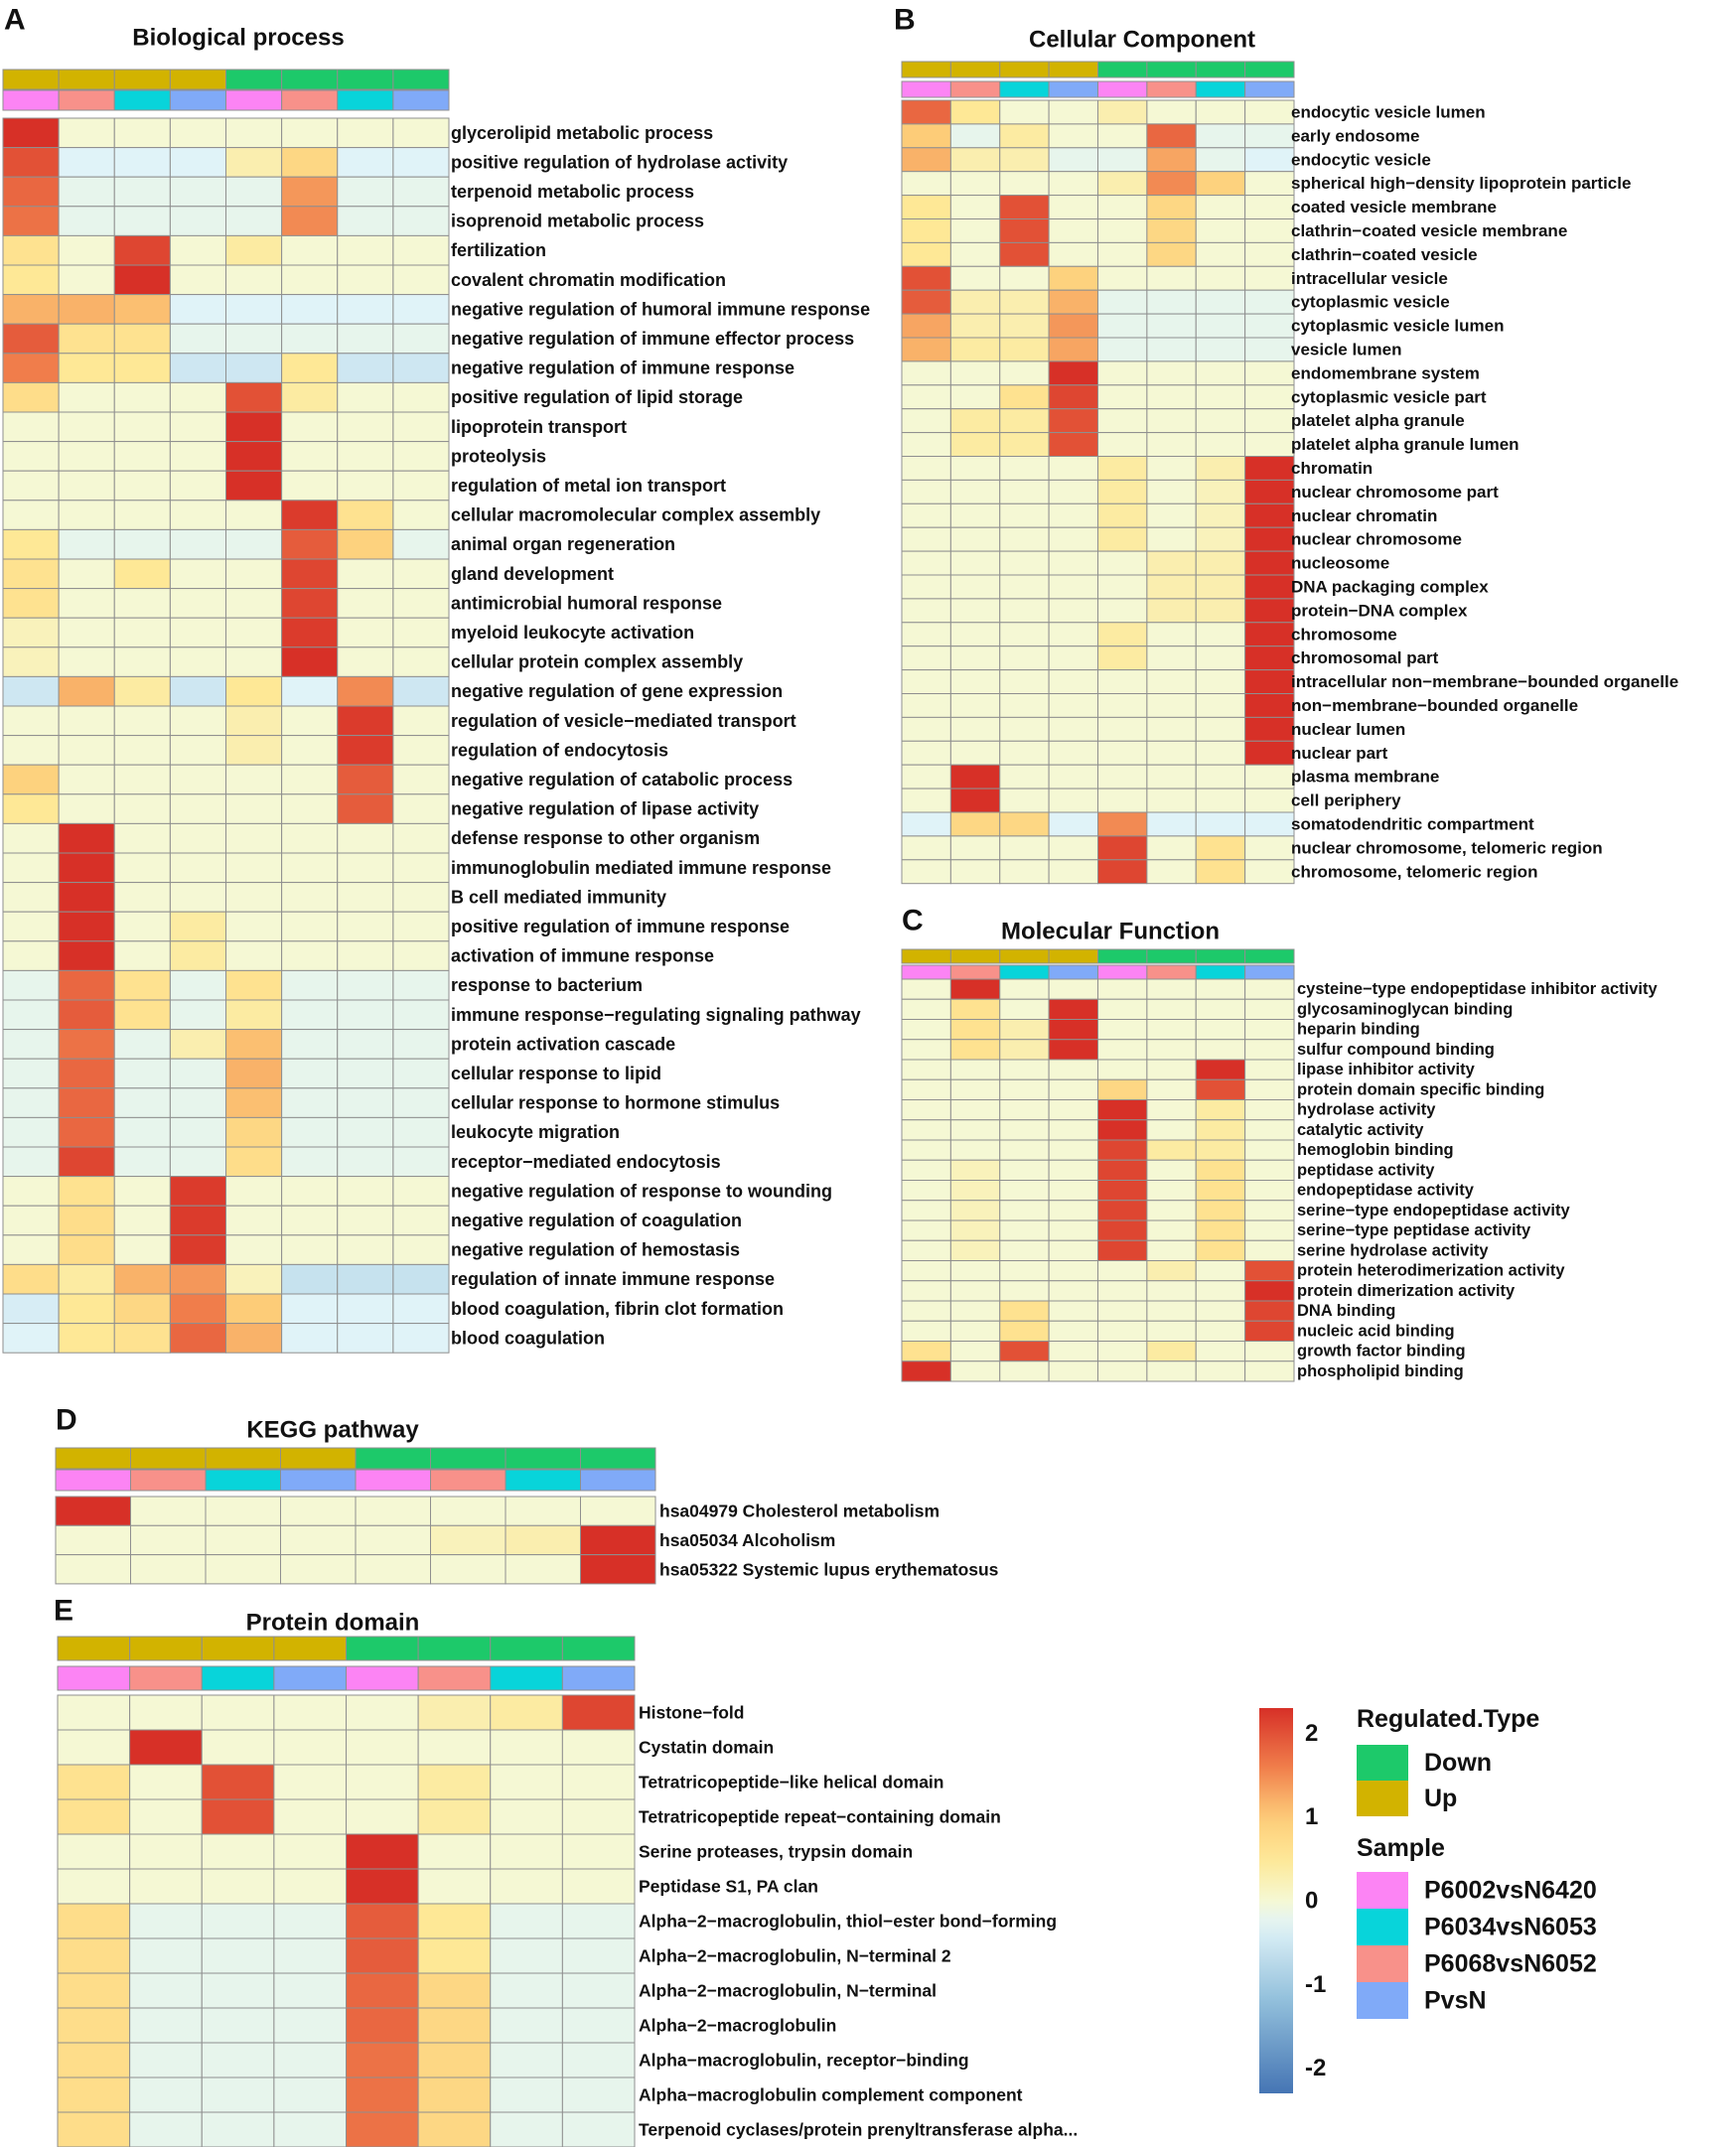 The height and width of the screenshot is (2147, 1736). What do you see at coordinates (572, 192) in the screenshot?
I see `row-label-a: terpenoid metabolic process` at bounding box center [572, 192].